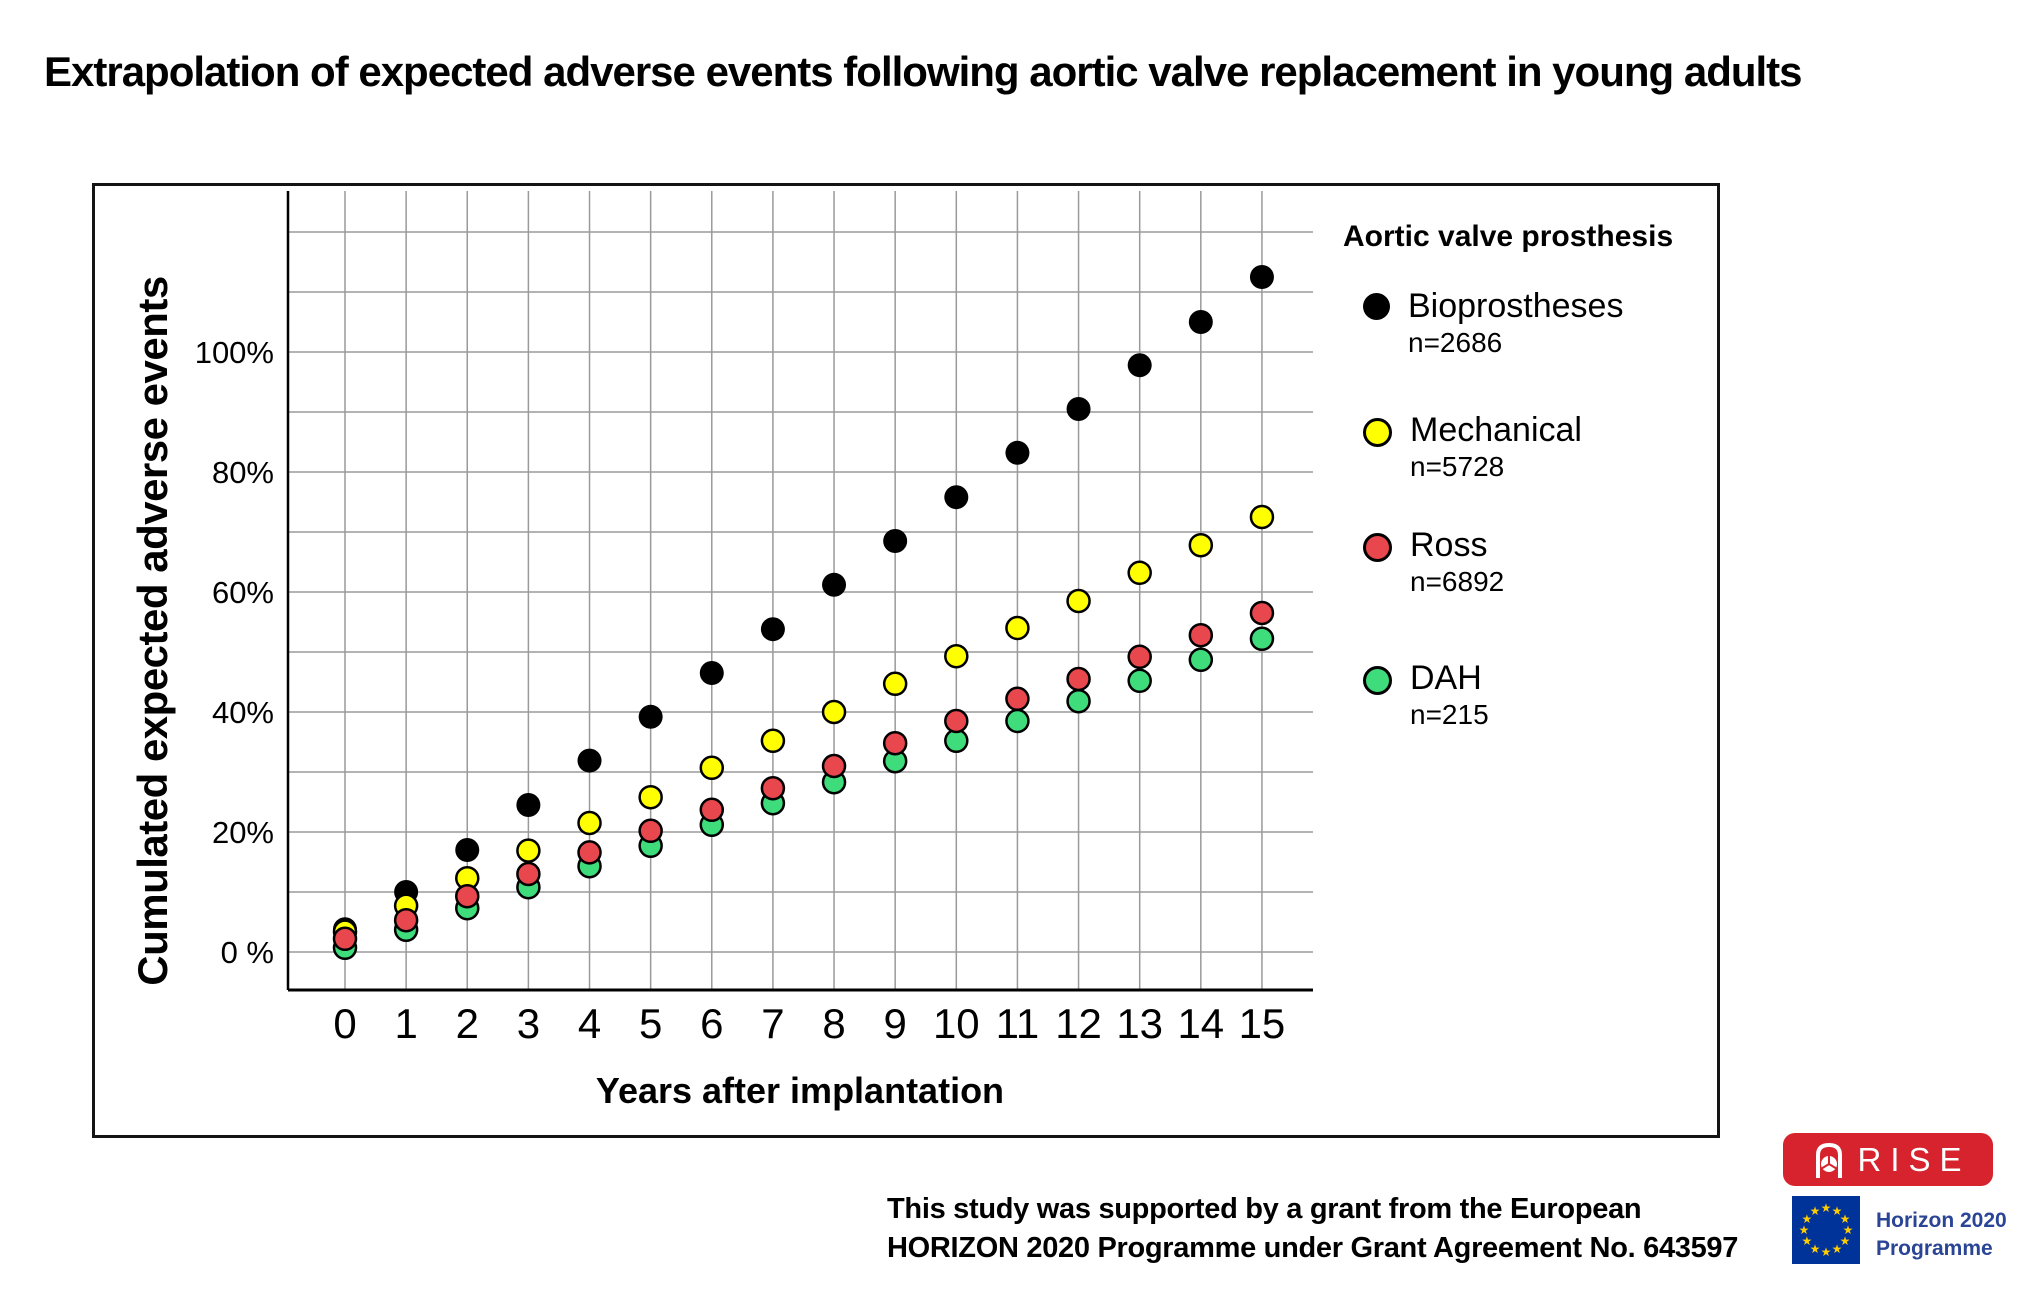 This screenshot has width=2018, height=1316. What do you see at coordinates (243, 832) in the screenshot?
I see `y-tick-label: 20%` at bounding box center [243, 832].